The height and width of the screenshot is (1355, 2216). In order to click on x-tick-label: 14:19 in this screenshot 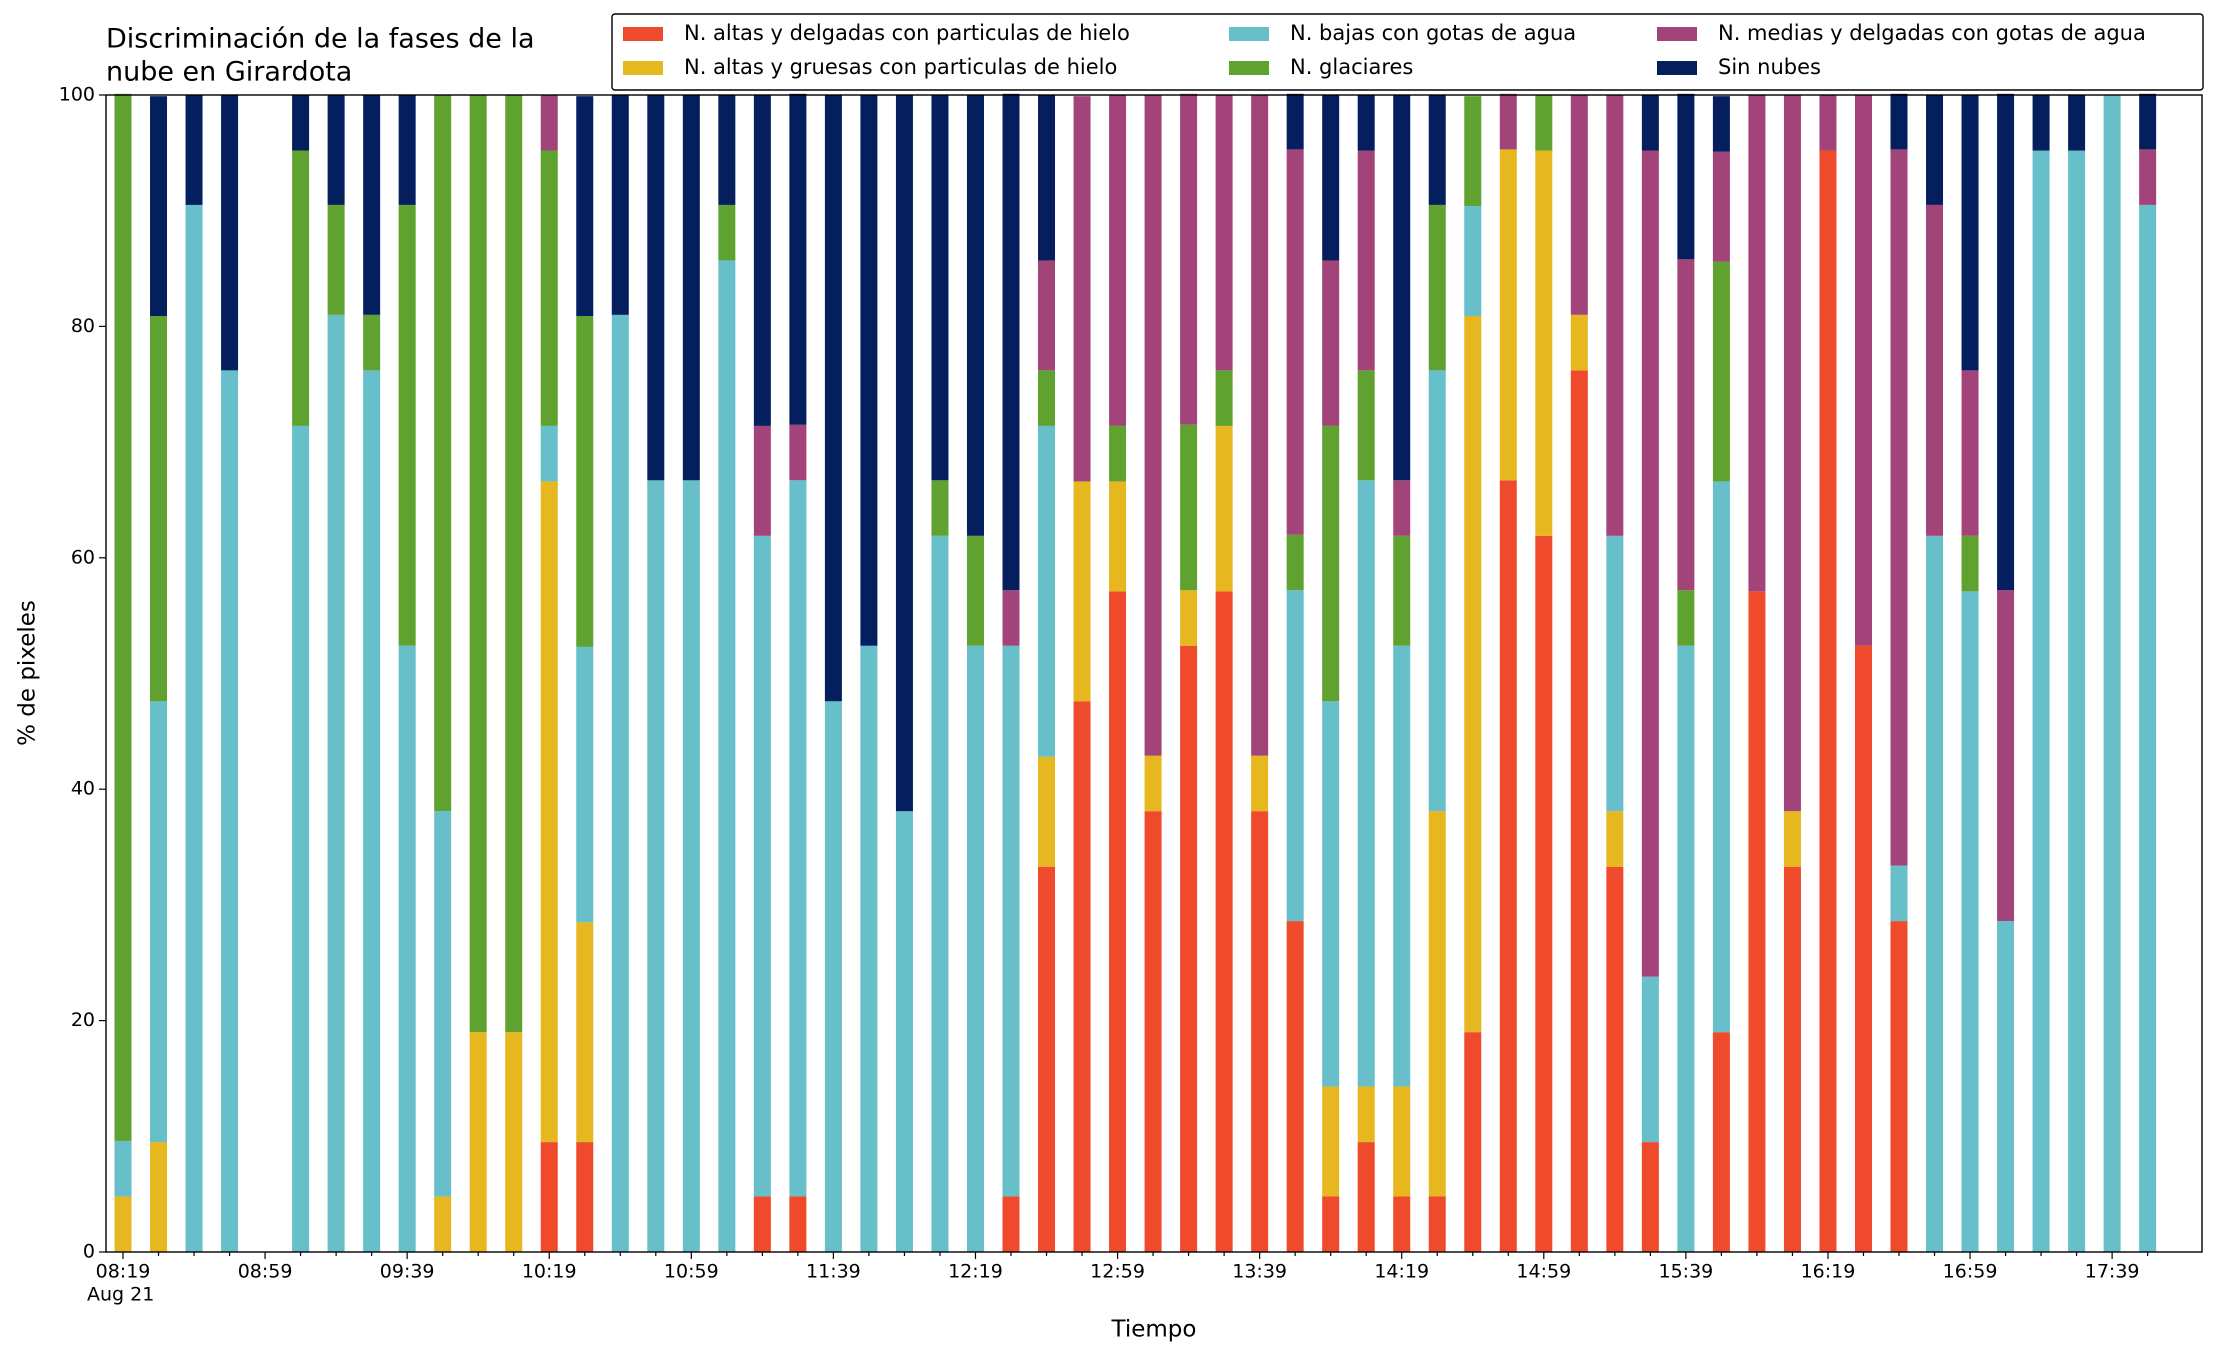, I will do `click(1401, 1272)`.